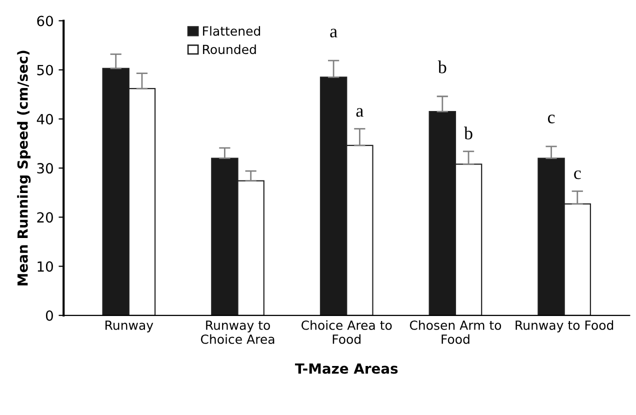  What do you see at coordinates (45, 266) in the screenshot?
I see `y-tick-label: 10` at bounding box center [45, 266].